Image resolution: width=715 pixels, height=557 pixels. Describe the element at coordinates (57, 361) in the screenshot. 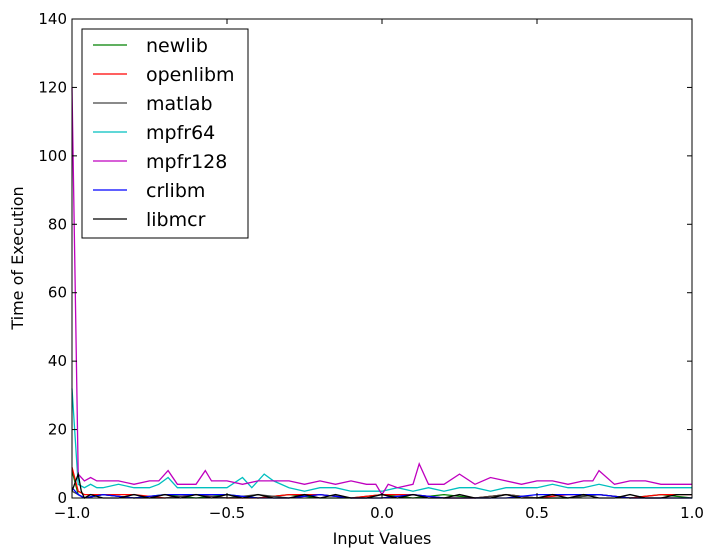

I see `y-tick-label: 40` at that location.